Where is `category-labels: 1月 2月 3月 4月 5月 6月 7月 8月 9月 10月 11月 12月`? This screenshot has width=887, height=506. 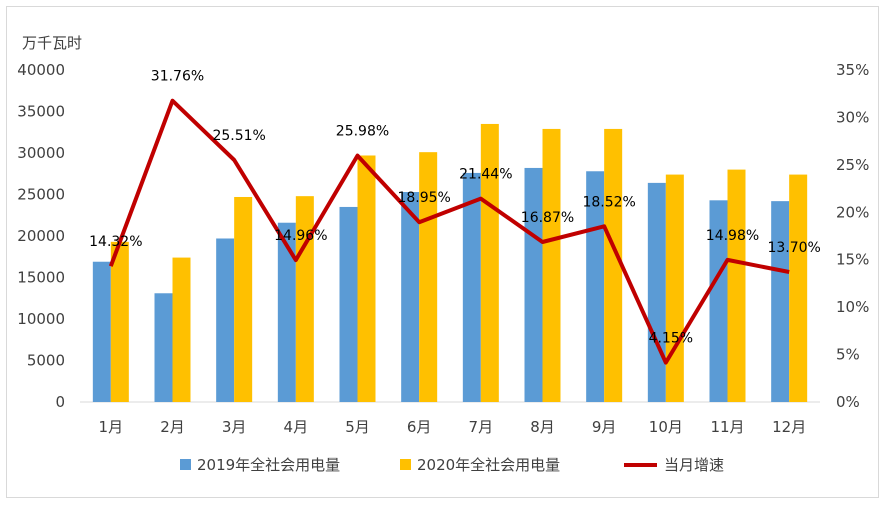 category-labels: 1月 2月 3月 4月 5月 6月 7月 8月 9月 10月 11月 12月 is located at coordinates (453, 427).